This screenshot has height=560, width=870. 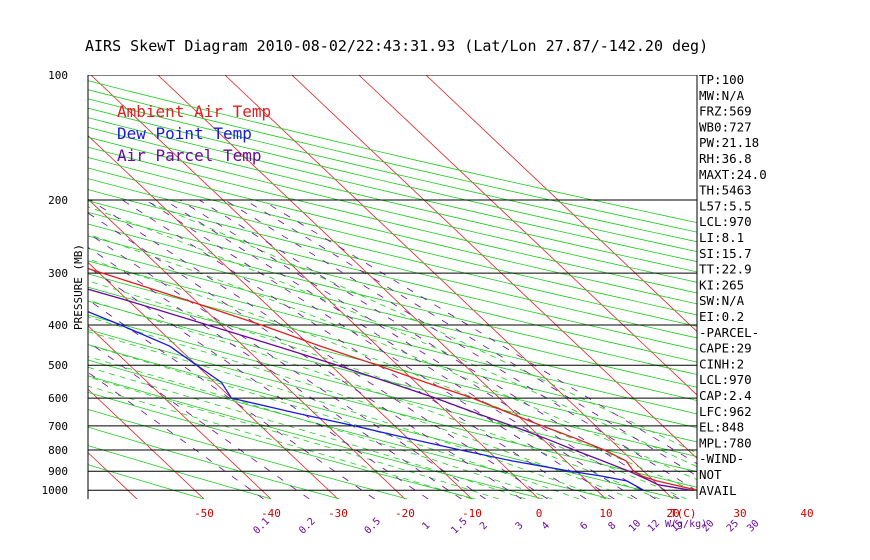 What do you see at coordinates (725, 395) in the screenshot?
I see `stability-index-text: CAP:2.4` at bounding box center [725, 395].